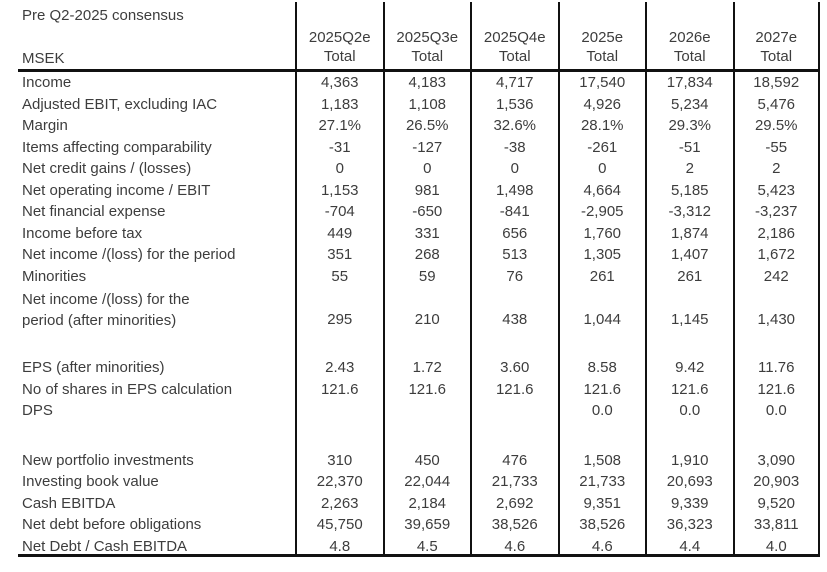 The width and height of the screenshot is (827, 572). Describe the element at coordinates (107, 168) in the screenshot. I see `row-label: Net credit gains / (losses)` at that location.